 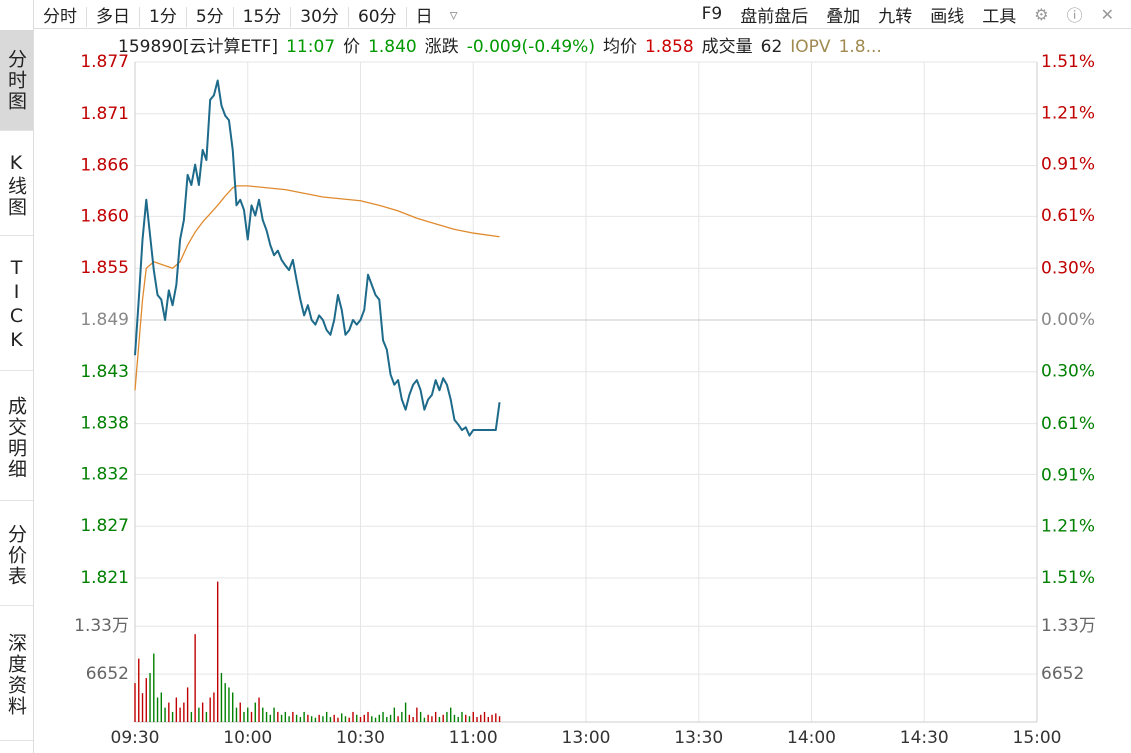 What do you see at coordinates (1074, 15) in the screenshot?
I see `help-icon: ⓘ` at bounding box center [1074, 15].